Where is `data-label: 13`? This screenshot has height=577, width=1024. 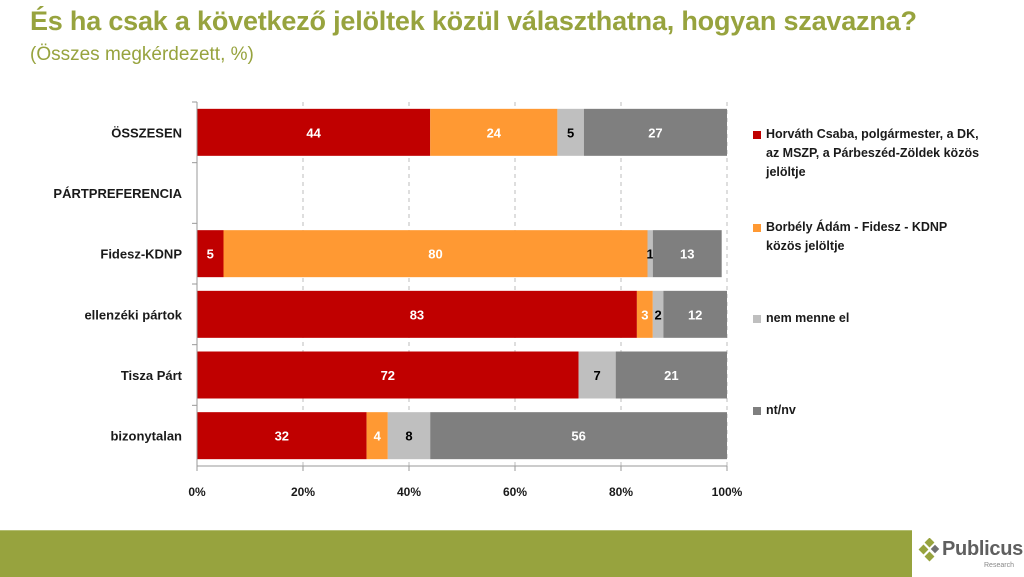 data-label: 13 is located at coordinates (687, 254).